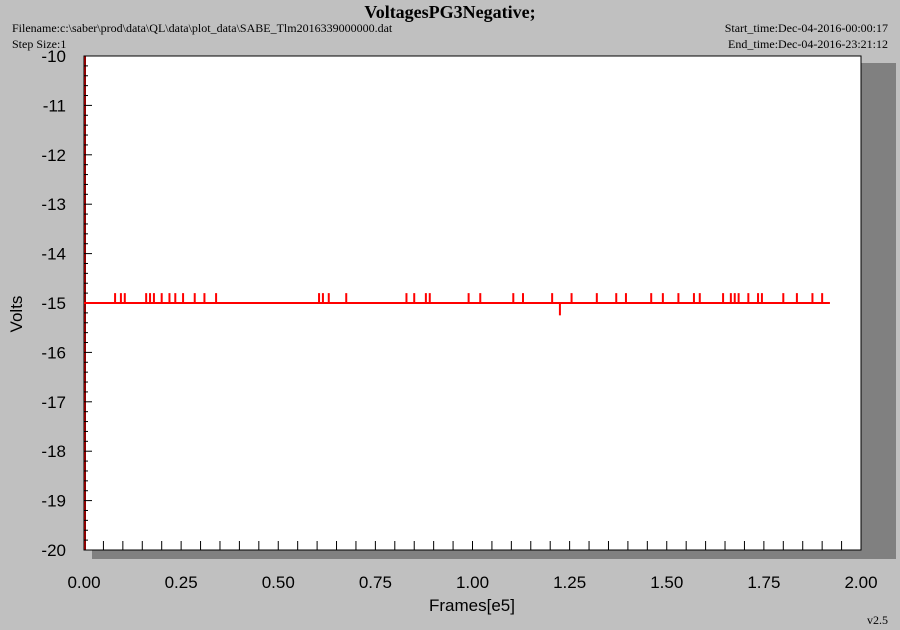  What do you see at coordinates (83, 582) in the screenshot?
I see `x-tick-label: 0.00` at bounding box center [83, 582].